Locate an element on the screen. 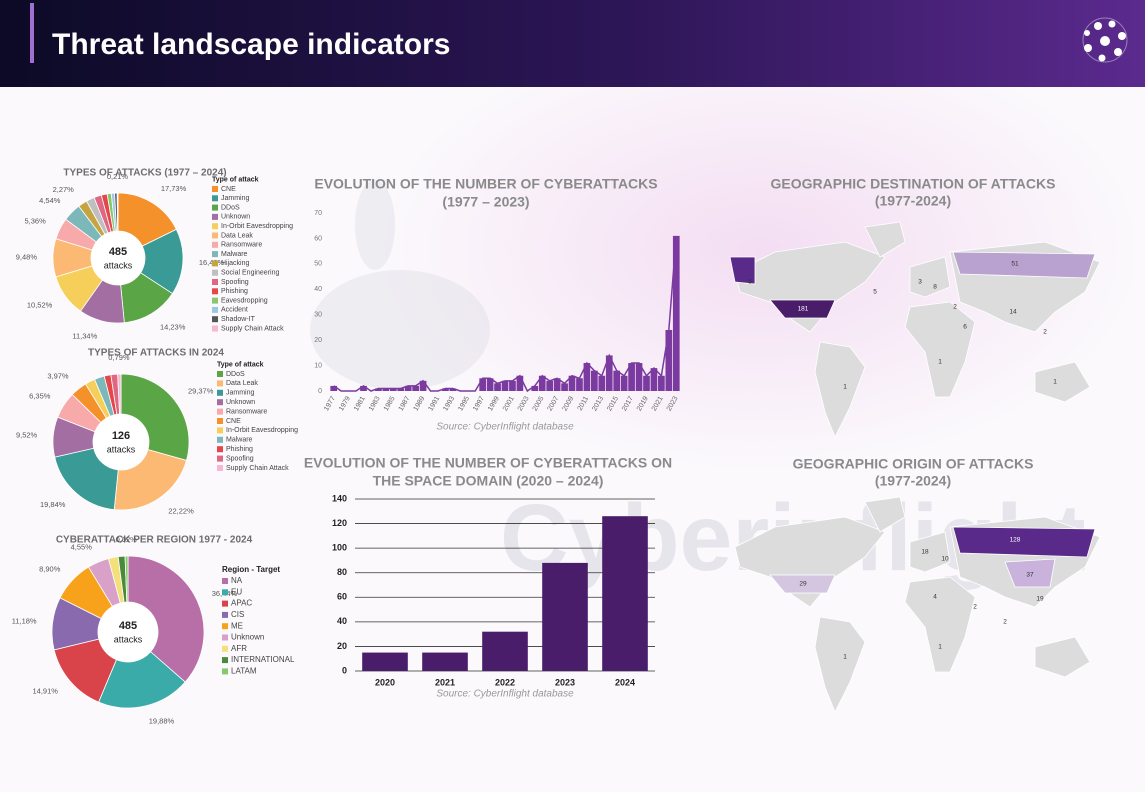 This screenshot has height=792, width=1145. trend-line is located at coordinates (505, 314).